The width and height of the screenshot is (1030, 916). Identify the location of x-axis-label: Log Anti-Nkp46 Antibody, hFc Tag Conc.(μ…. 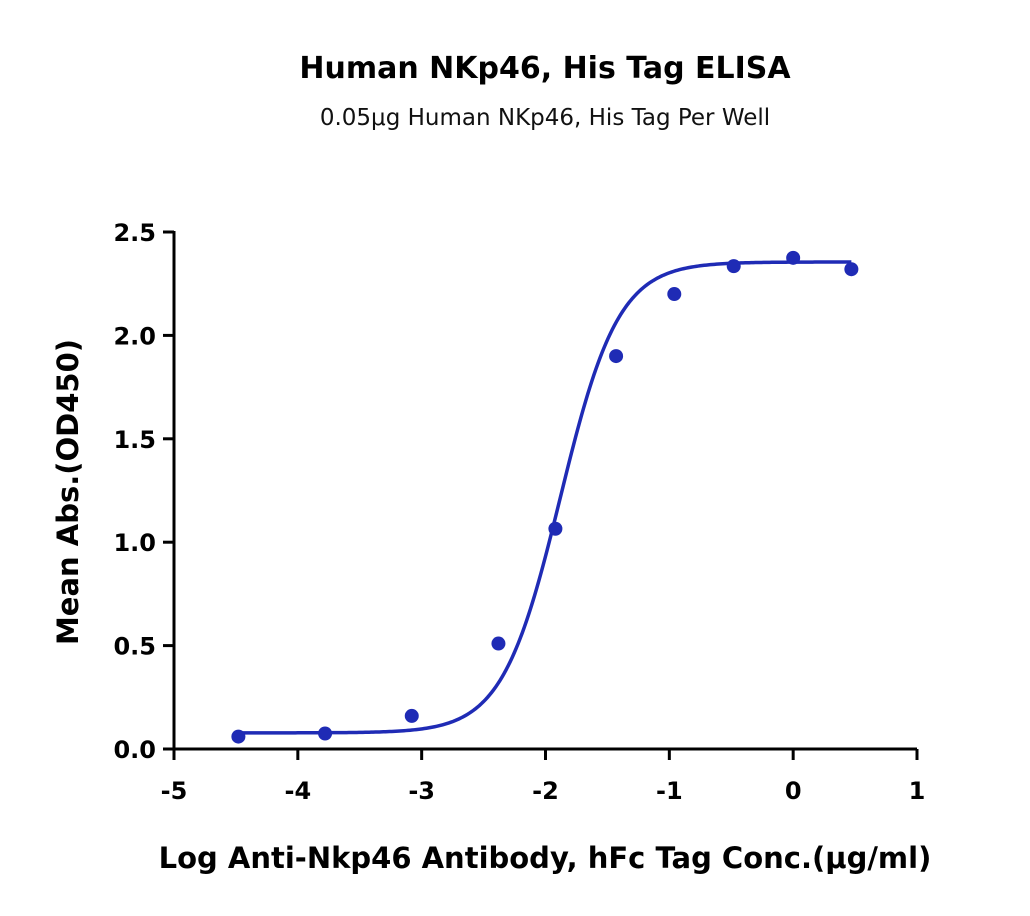
(545, 858).